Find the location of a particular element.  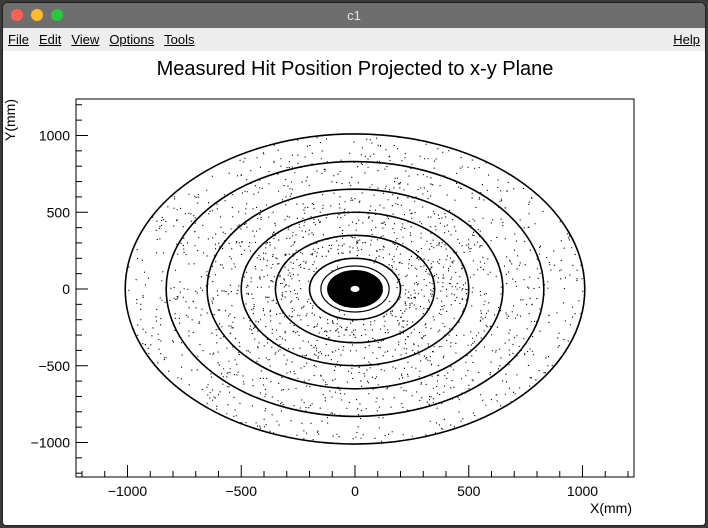

menu-options: Options is located at coordinates (131, 39).